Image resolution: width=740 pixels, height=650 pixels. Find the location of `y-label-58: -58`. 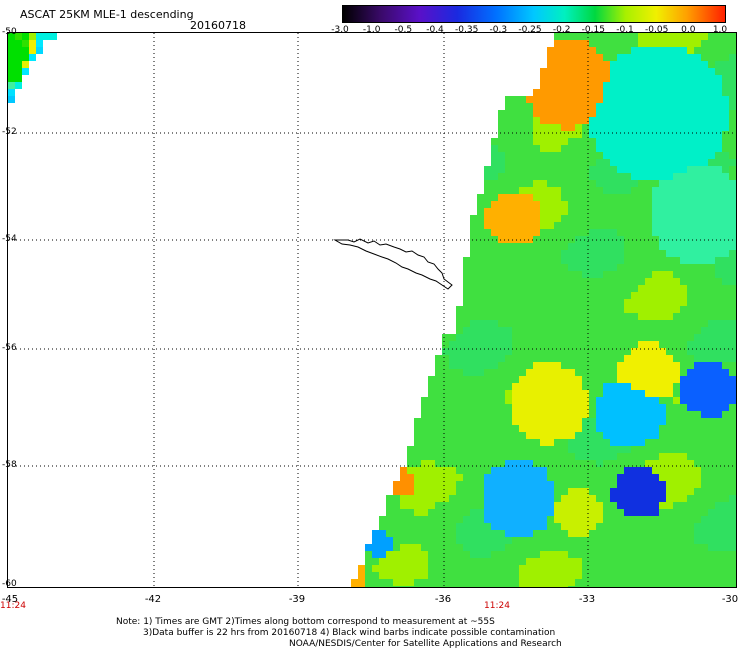

y-label-58: -58 is located at coordinates (9, 465).